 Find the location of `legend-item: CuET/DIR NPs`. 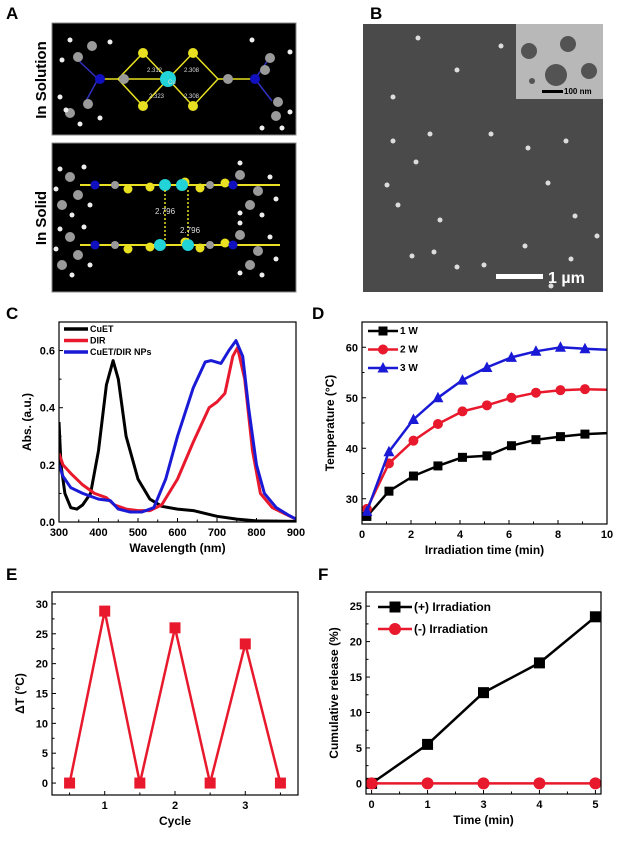

legend-item: CuET/DIR NPs is located at coordinates (108, 352).